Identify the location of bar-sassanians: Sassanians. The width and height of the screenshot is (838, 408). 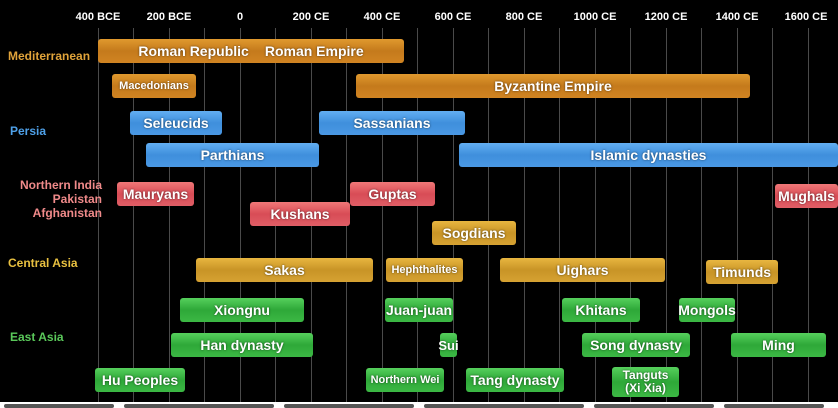
(392, 123).